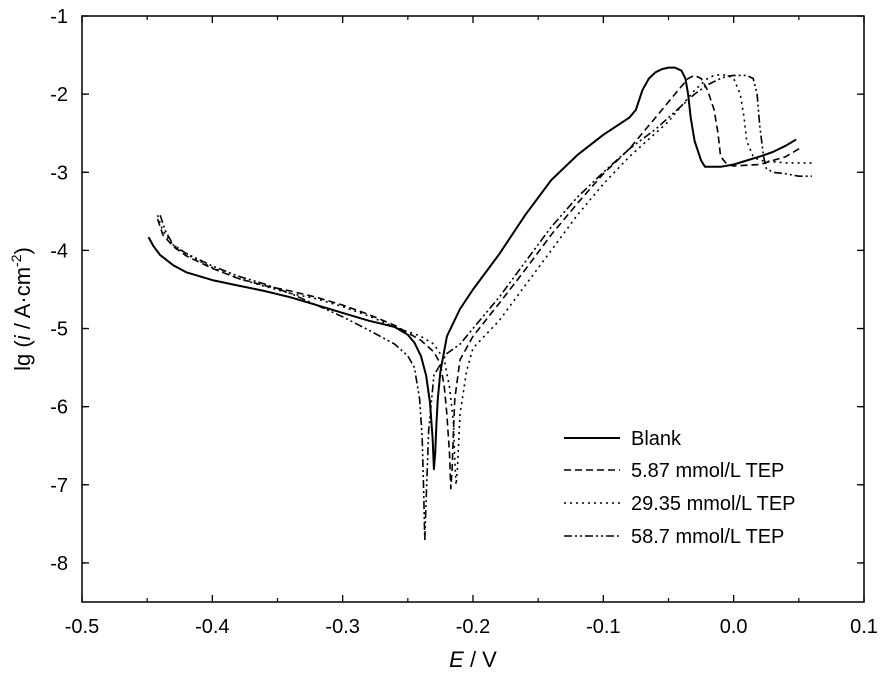  I want to click on y-tick-label: -2, so click(59, 95).